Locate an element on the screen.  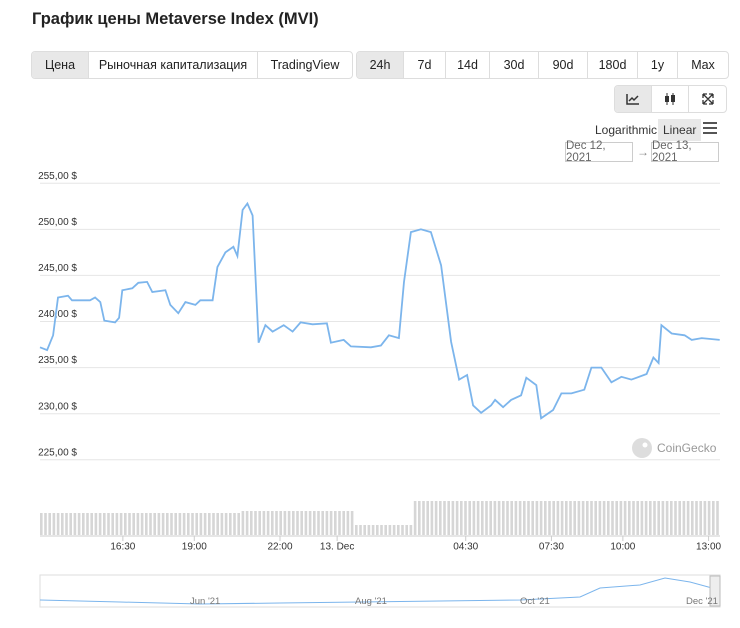
range-button: 24h is located at coordinates (380, 65).